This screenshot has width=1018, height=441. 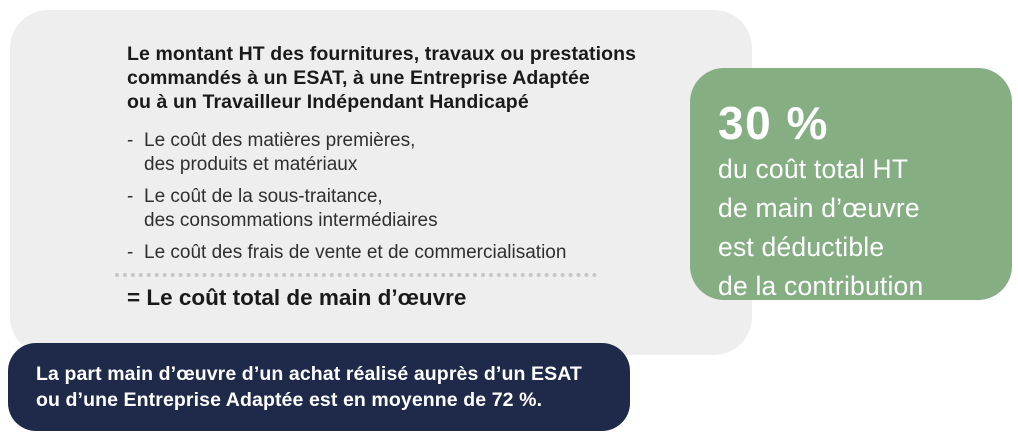 I want to click on list-item-line: des consommations intermédiaires, so click(x=291, y=220).